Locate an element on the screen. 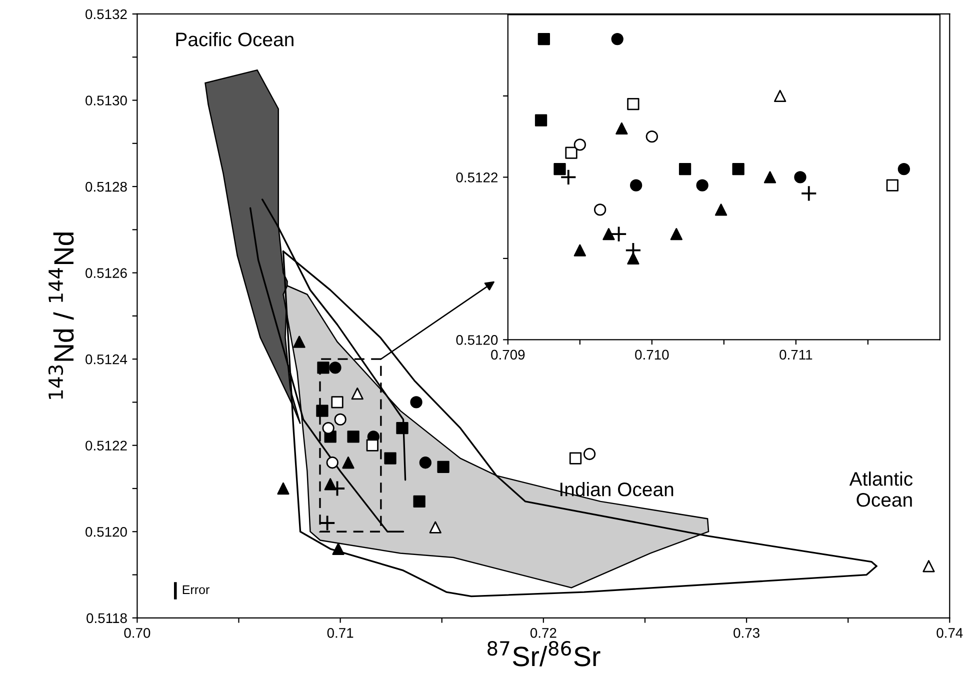 The image size is (973, 699). x-tick-label: 0.73 is located at coordinates (747, 633).